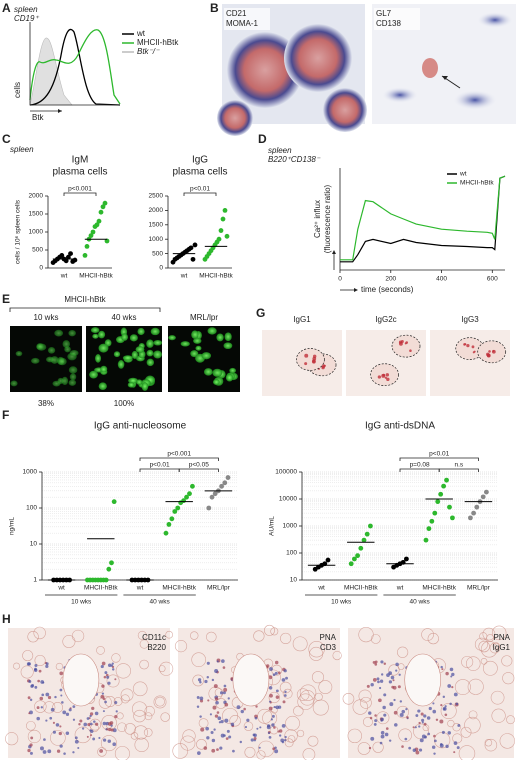 The height and width of the screenshot is (760, 520). I want to click on y-tick-label: 2500, so click(156, 196).